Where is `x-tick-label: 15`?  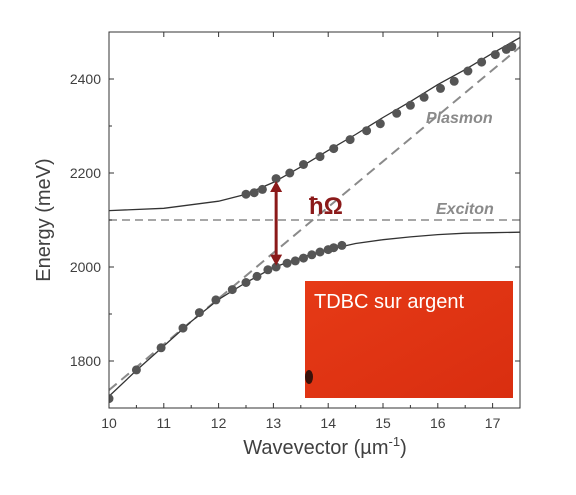 x-tick-label: 15 is located at coordinates (383, 423).